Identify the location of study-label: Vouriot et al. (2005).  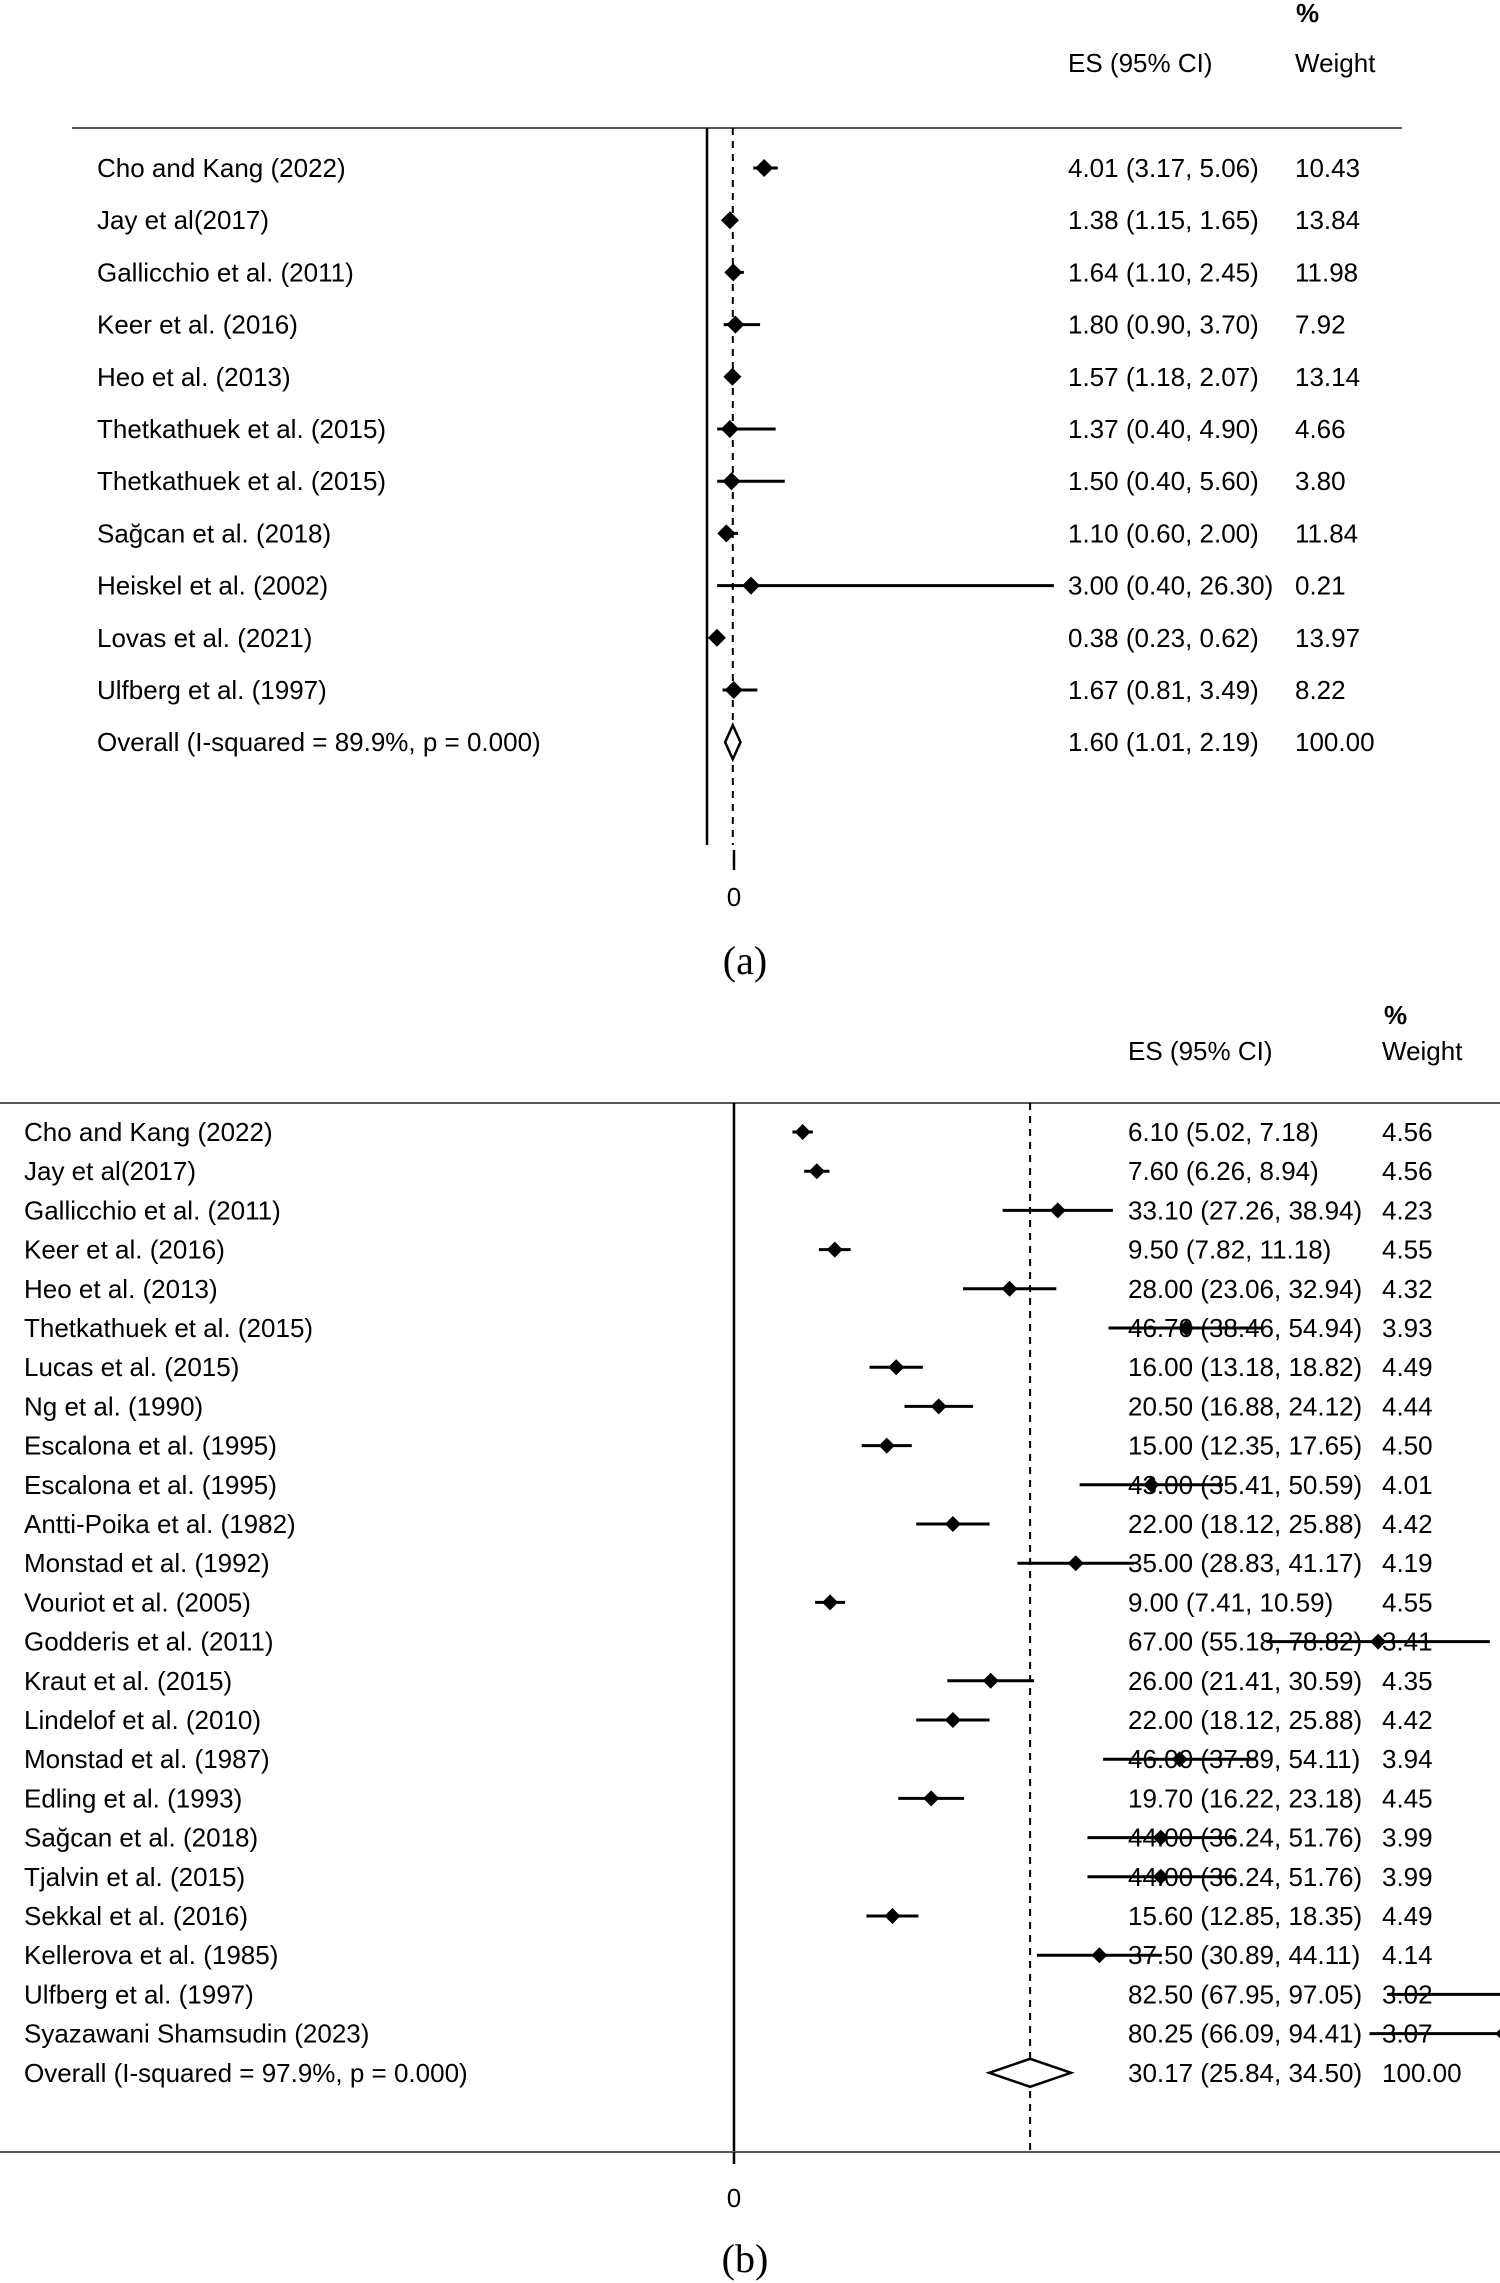
(137, 1602).